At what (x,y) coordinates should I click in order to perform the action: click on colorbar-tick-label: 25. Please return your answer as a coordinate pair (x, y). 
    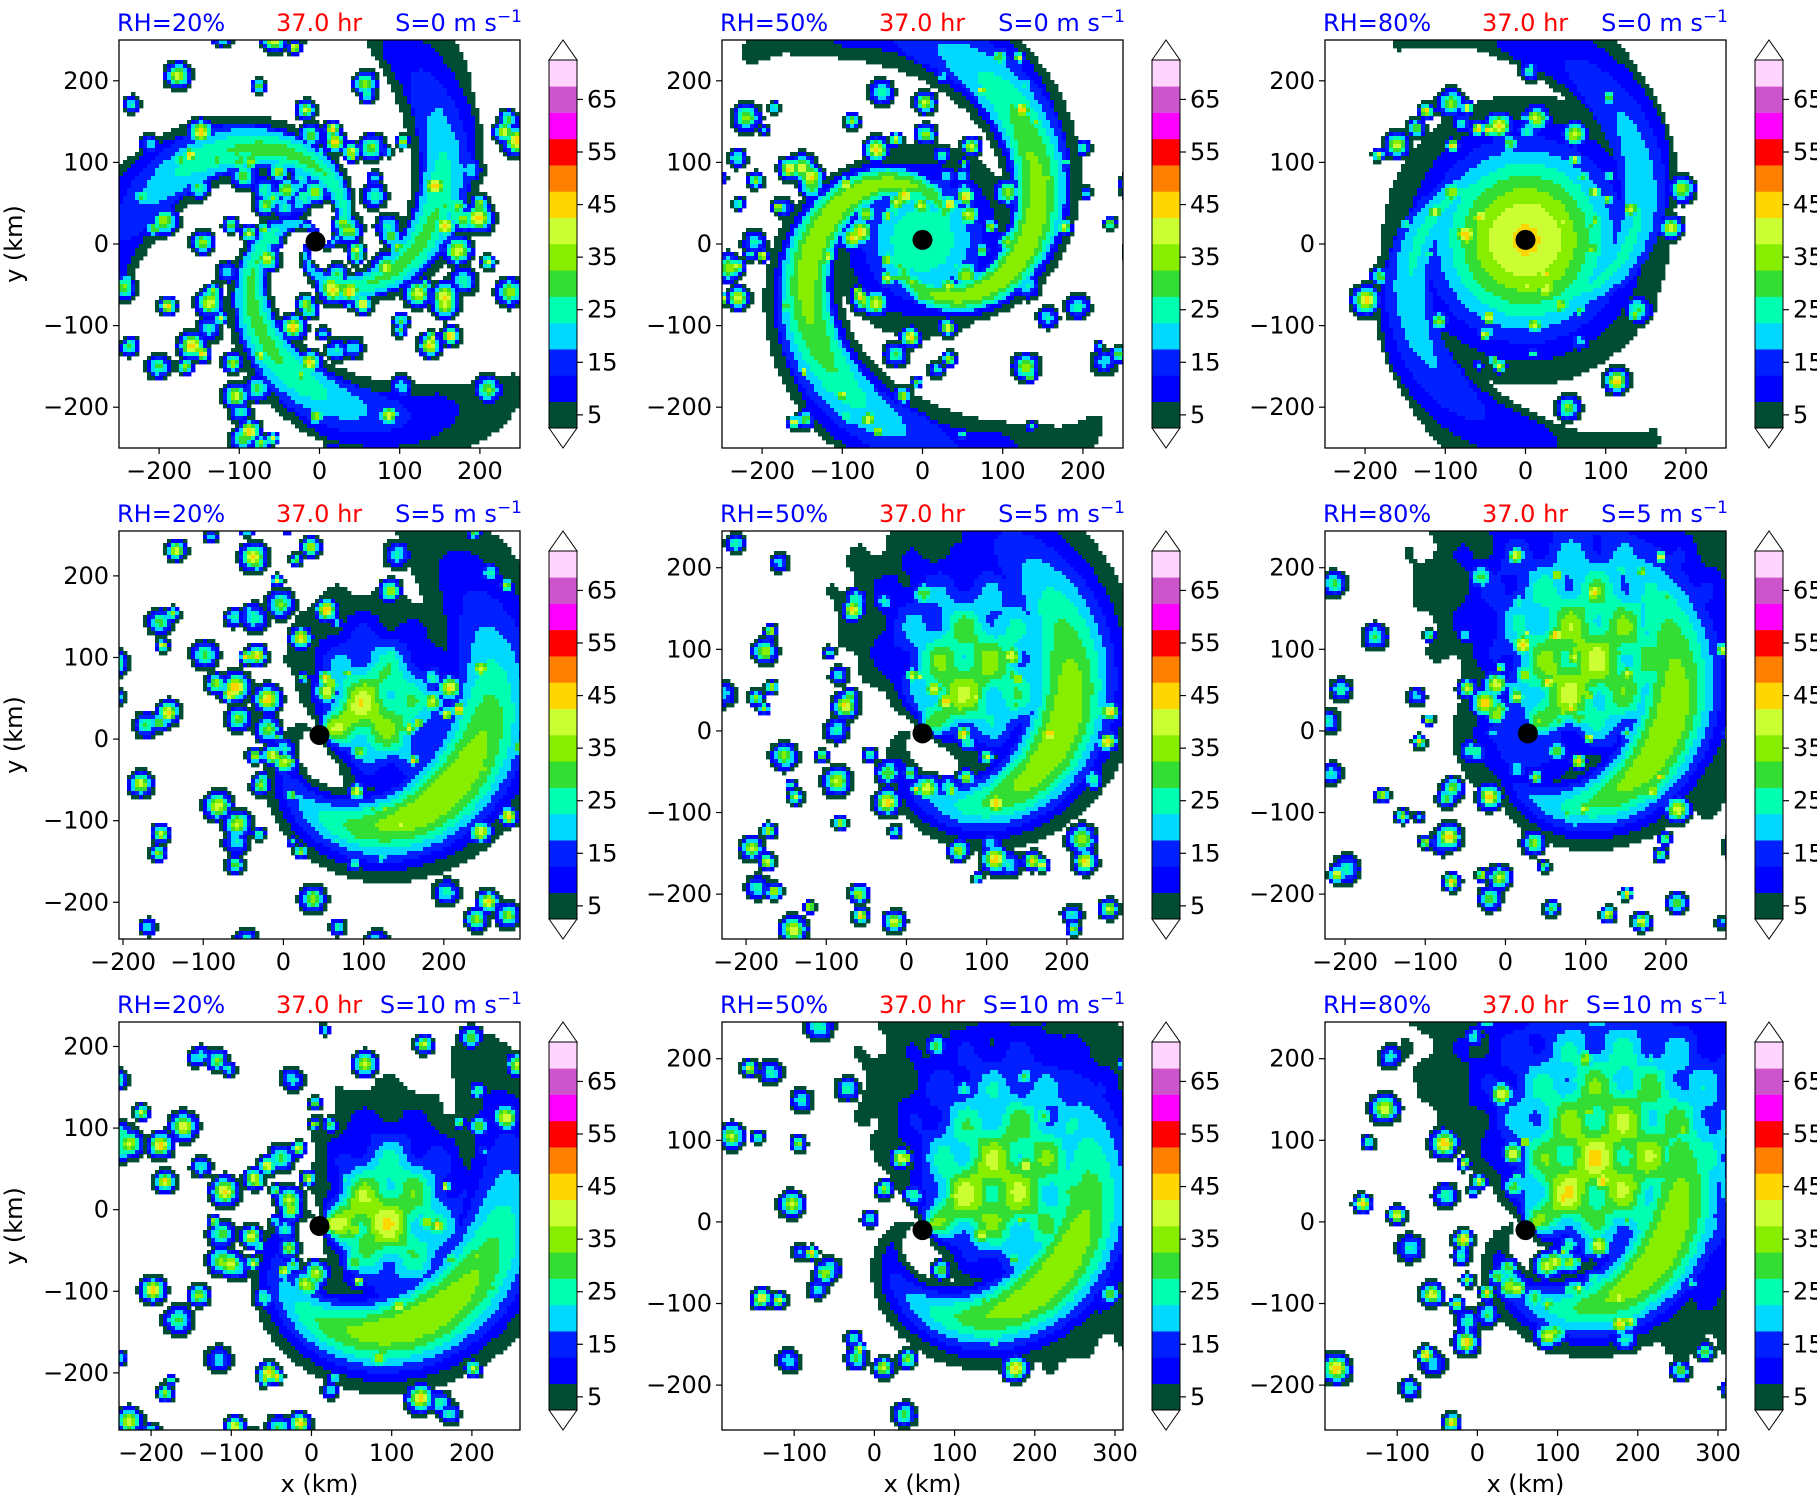
    Looking at the image, I should click on (602, 801).